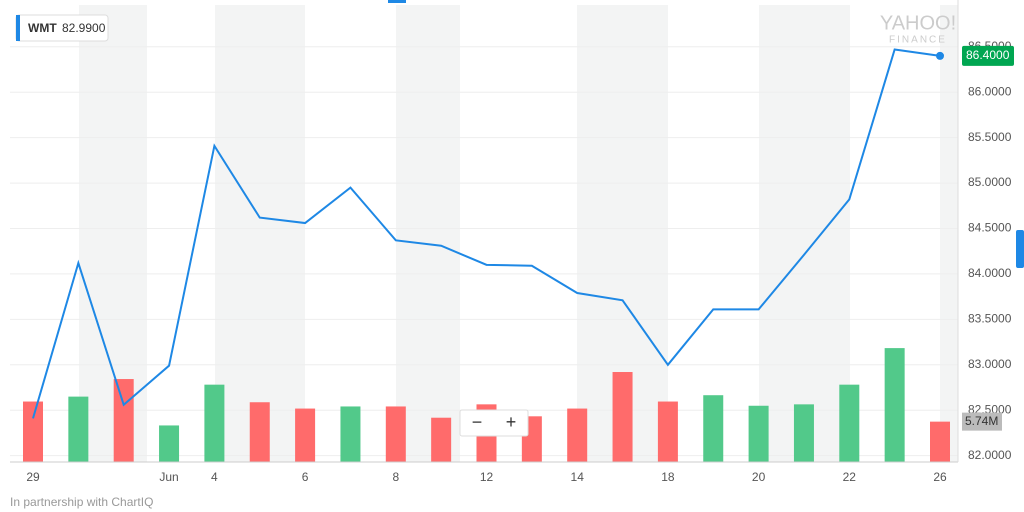 The height and width of the screenshot is (512, 1024). I want to click on legend-symbol: WMT, so click(42, 28).